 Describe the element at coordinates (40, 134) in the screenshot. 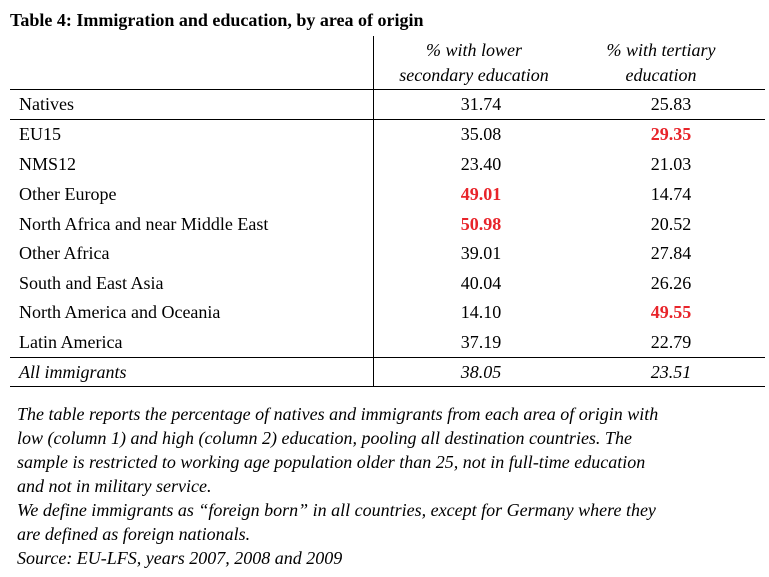

I see `row-label: EU15` at that location.